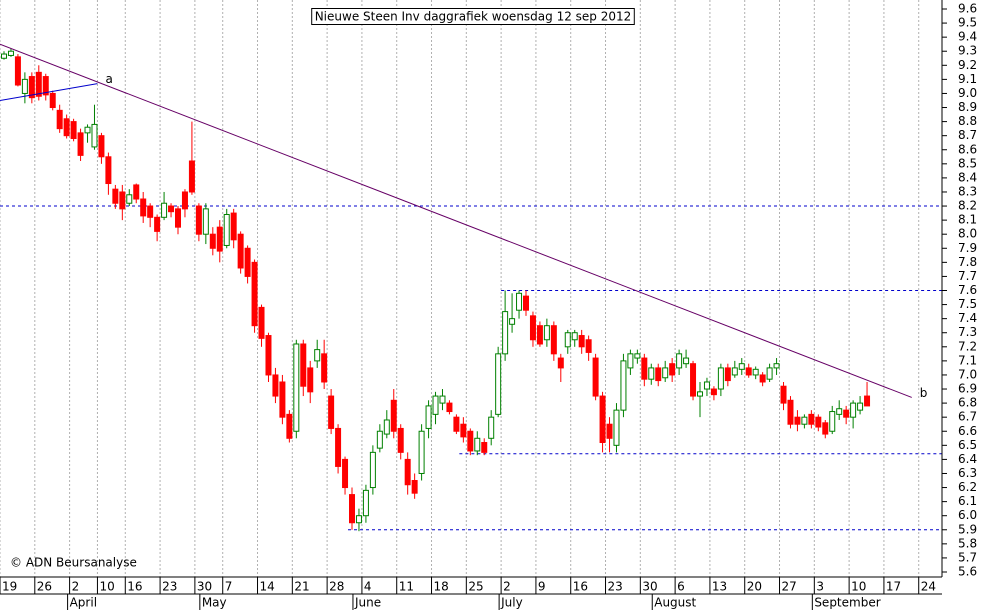  What do you see at coordinates (967, 346) in the screenshot?
I see `y-tick-label: 7.2` at bounding box center [967, 346].